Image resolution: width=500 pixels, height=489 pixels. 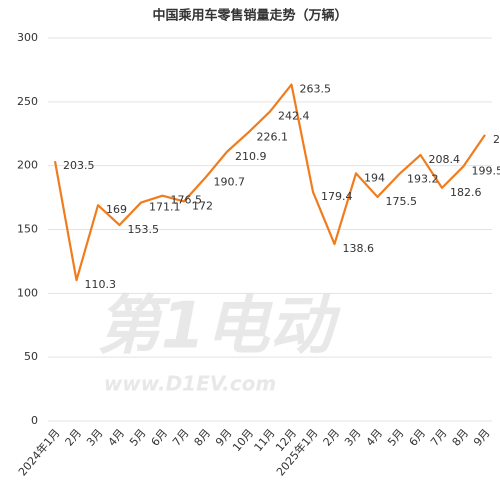 What do you see at coordinates (34, 420) in the screenshot?
I see `y-tick-label: 0` at bounding box center [34, 420].